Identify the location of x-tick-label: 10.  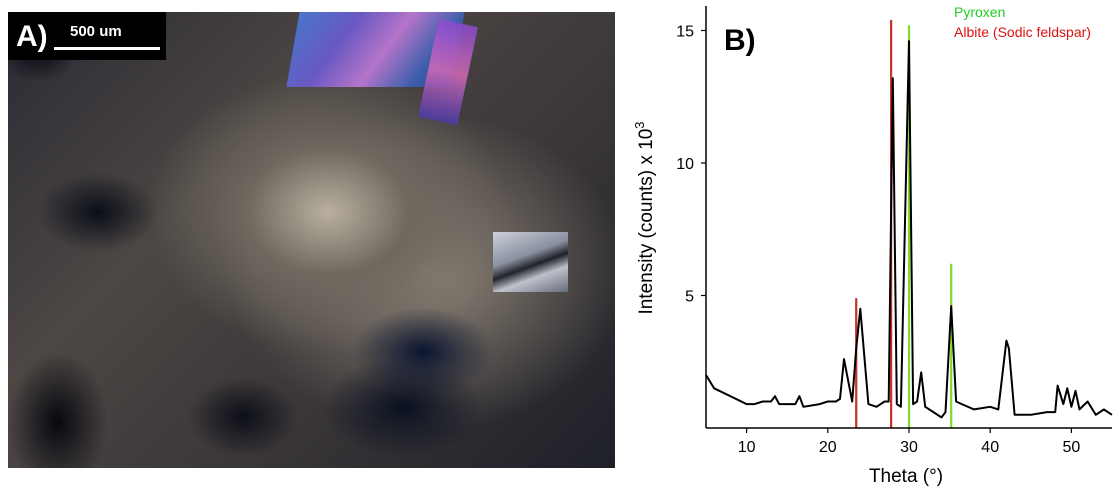
(747, 447).